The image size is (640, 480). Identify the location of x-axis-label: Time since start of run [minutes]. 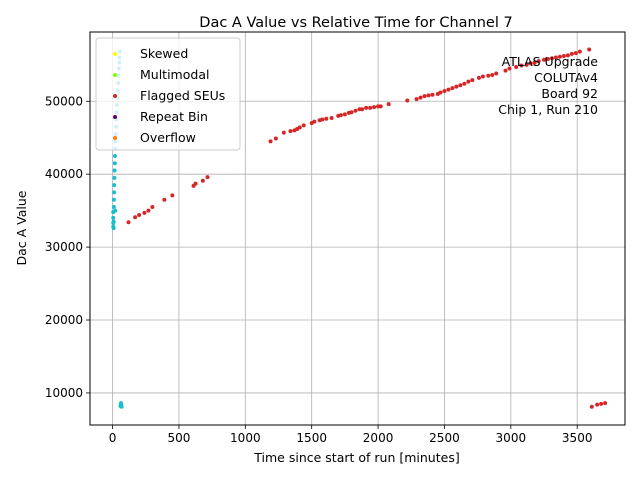
(356, 457).